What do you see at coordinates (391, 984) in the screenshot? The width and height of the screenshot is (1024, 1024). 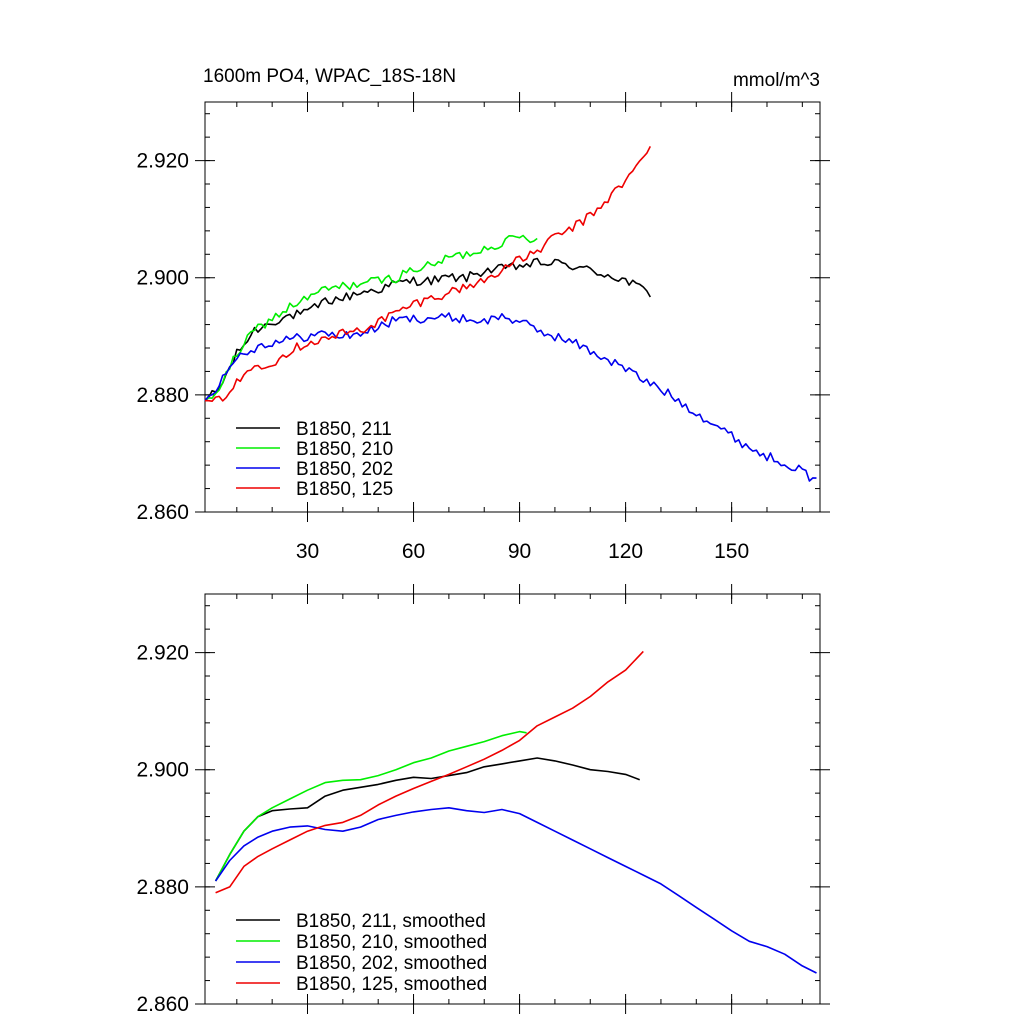 I see `legend-label: B1850, 125, smoothed` at bounding box center [391, 984].